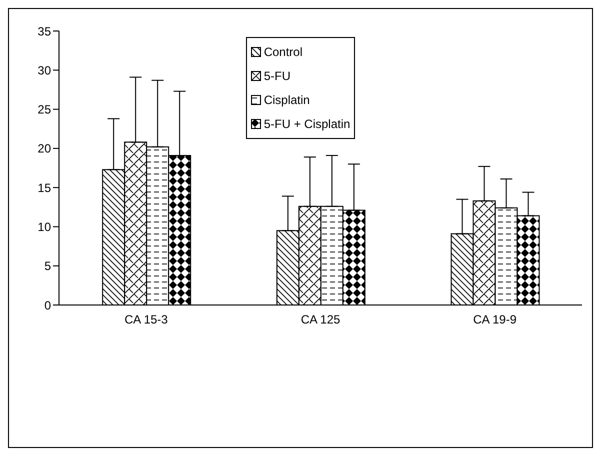  What do you see at coordinates (495, 319) in the screenshot?
I see `x-tick-label: CA 19-9` at bounding box center [495, 319].